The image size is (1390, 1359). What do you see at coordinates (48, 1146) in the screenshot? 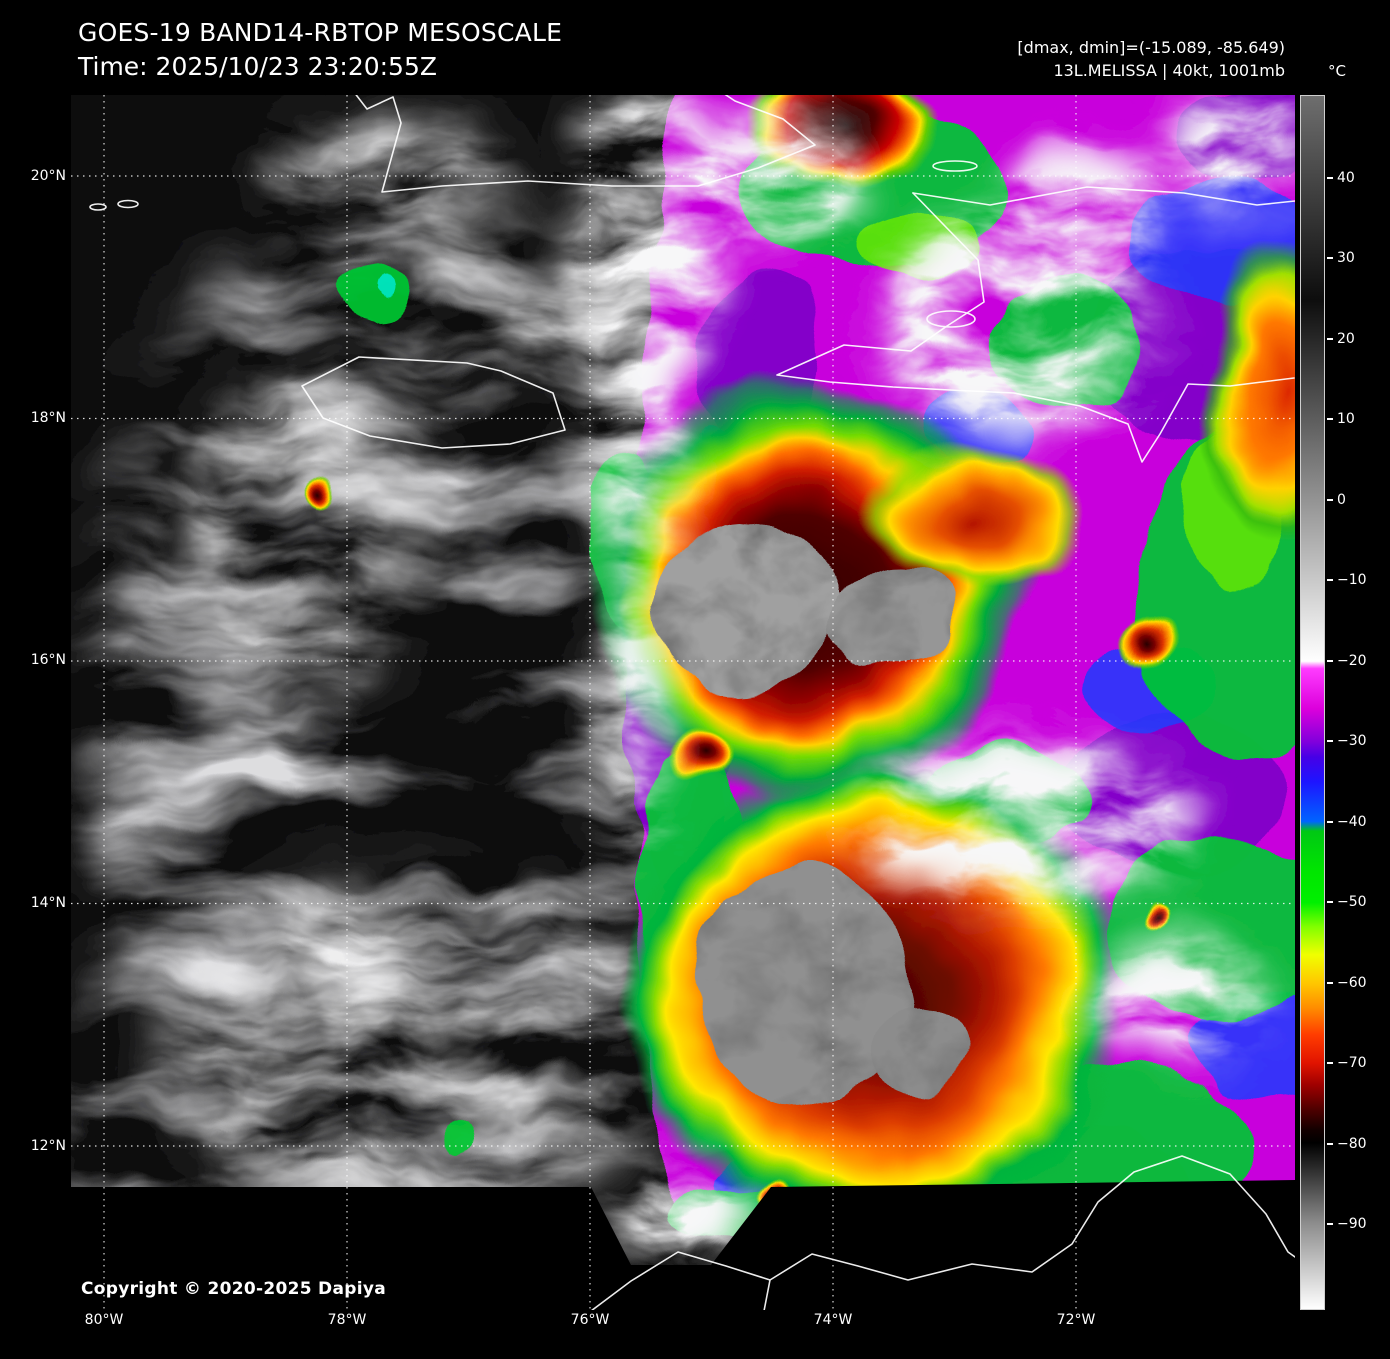
I see `lat-label-12n: 12°N` at bounding box center [48, 1146].